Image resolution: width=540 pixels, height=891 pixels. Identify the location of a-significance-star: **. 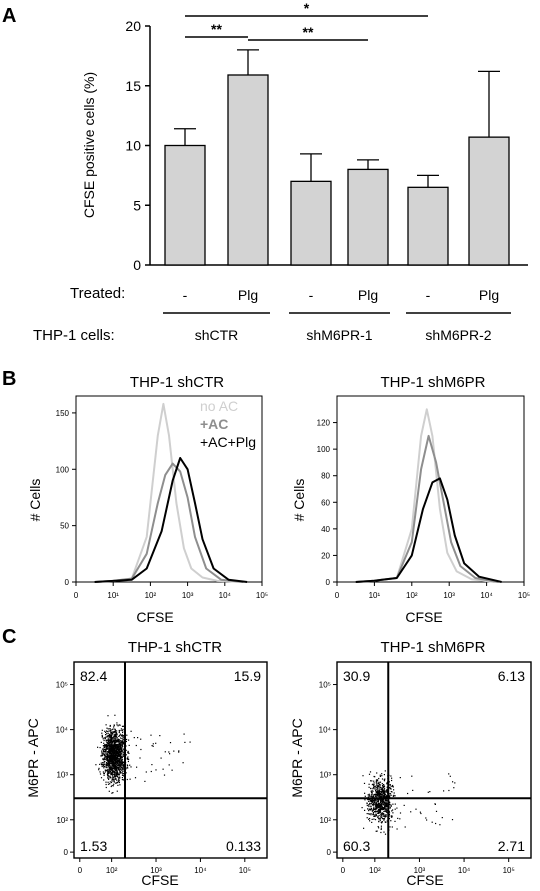
(216, 29).